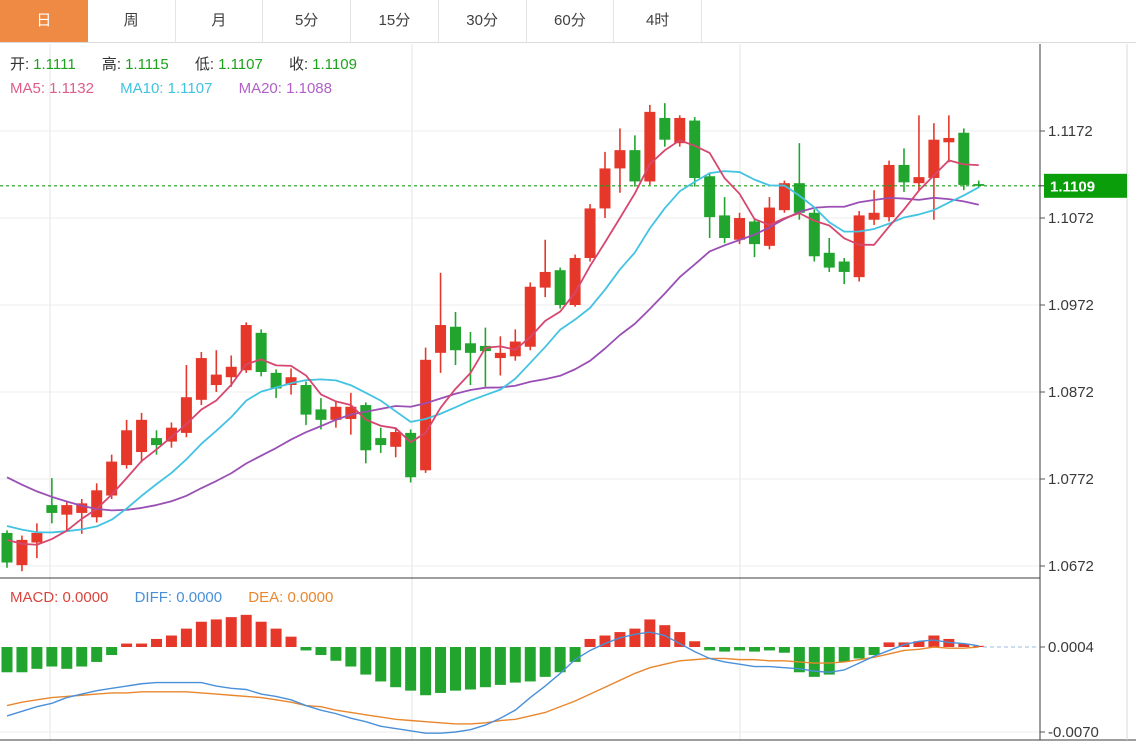  I want to click on tab-月: 月, so click(220, 21).